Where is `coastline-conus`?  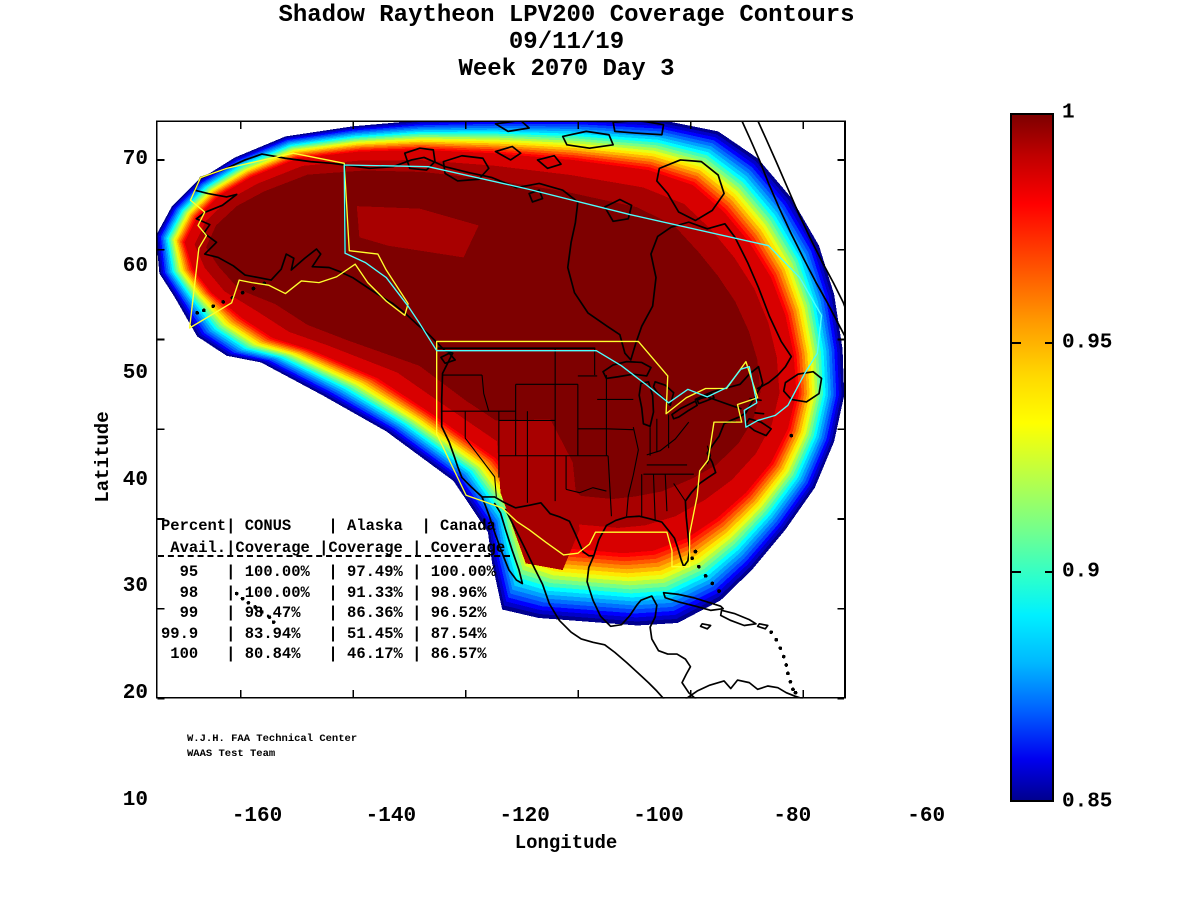 coastline-conus is located at coordinates (602, 460).